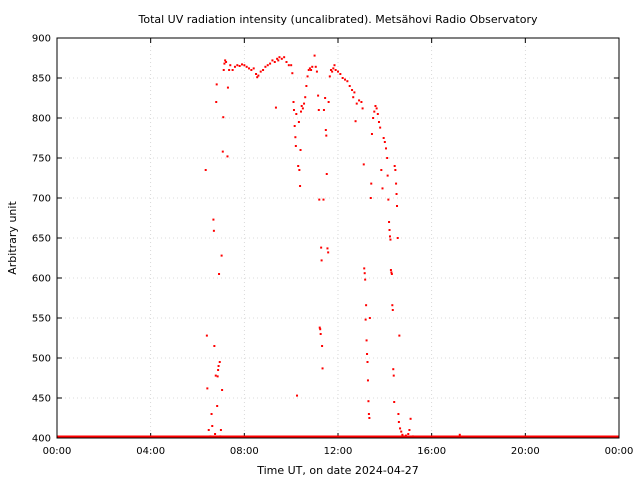 The height and width of the screenshot is (480, 640). Describe the element at coordinates (41, 399) in the screenshot. I see `y-tick-label: 450` at that location.